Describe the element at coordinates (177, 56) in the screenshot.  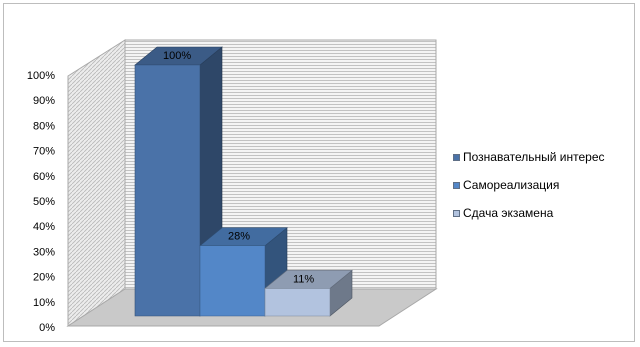
I see `data-label: 100%` at that location.